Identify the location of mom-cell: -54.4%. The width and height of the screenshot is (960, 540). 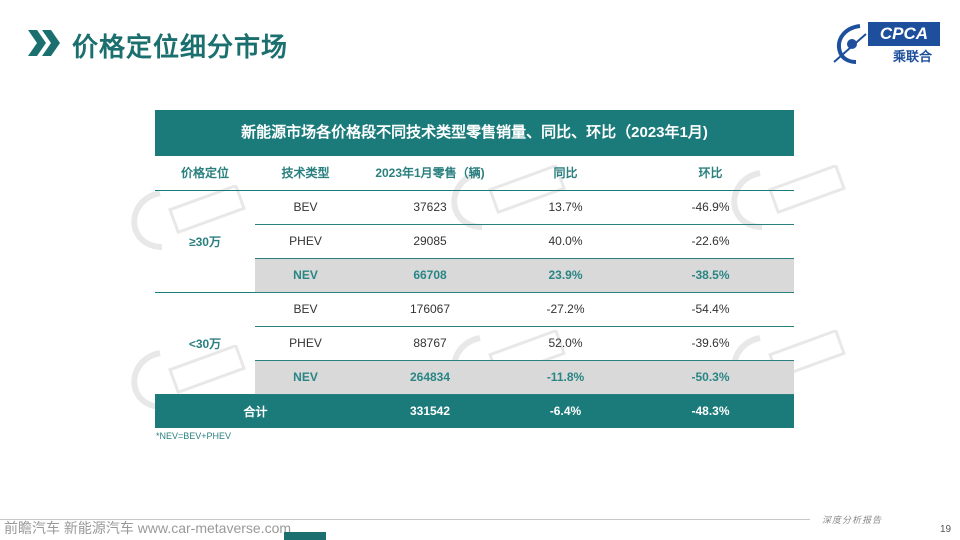
(710, 309).